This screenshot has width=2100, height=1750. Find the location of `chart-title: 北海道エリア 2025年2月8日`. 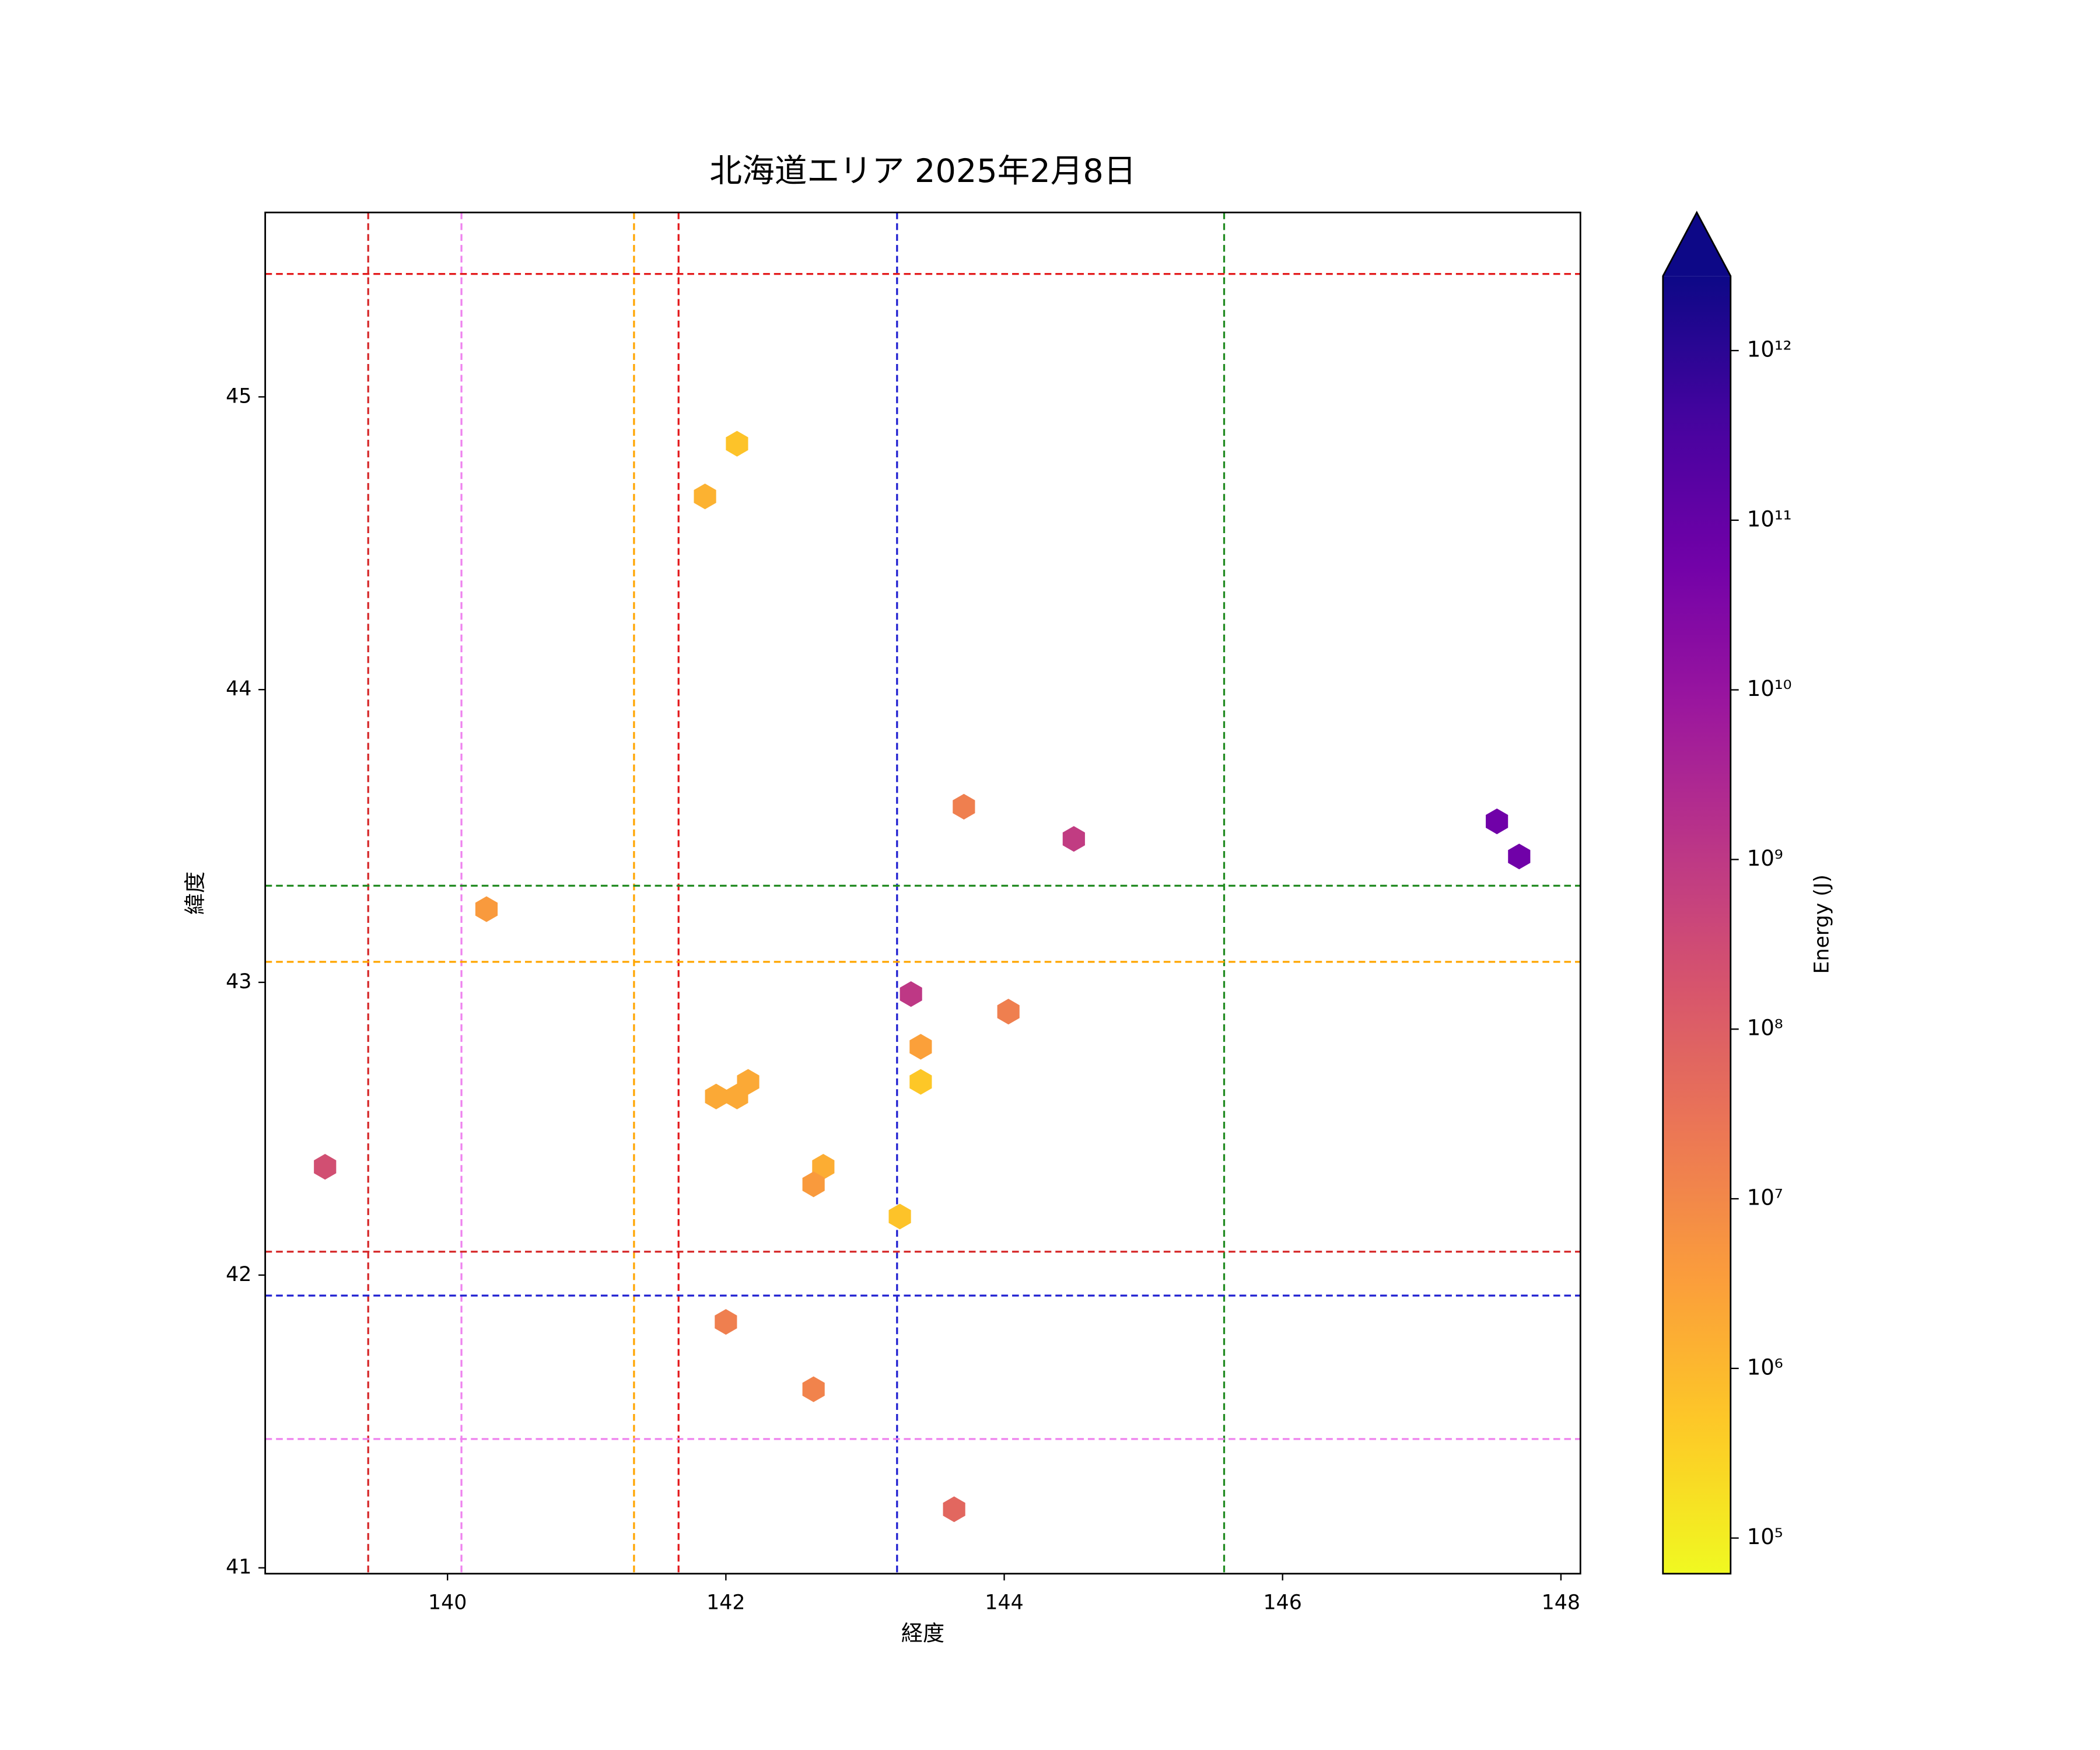

chart-title: 北海道エリア 2025年2月8日 is located at coordinates (922, 171).